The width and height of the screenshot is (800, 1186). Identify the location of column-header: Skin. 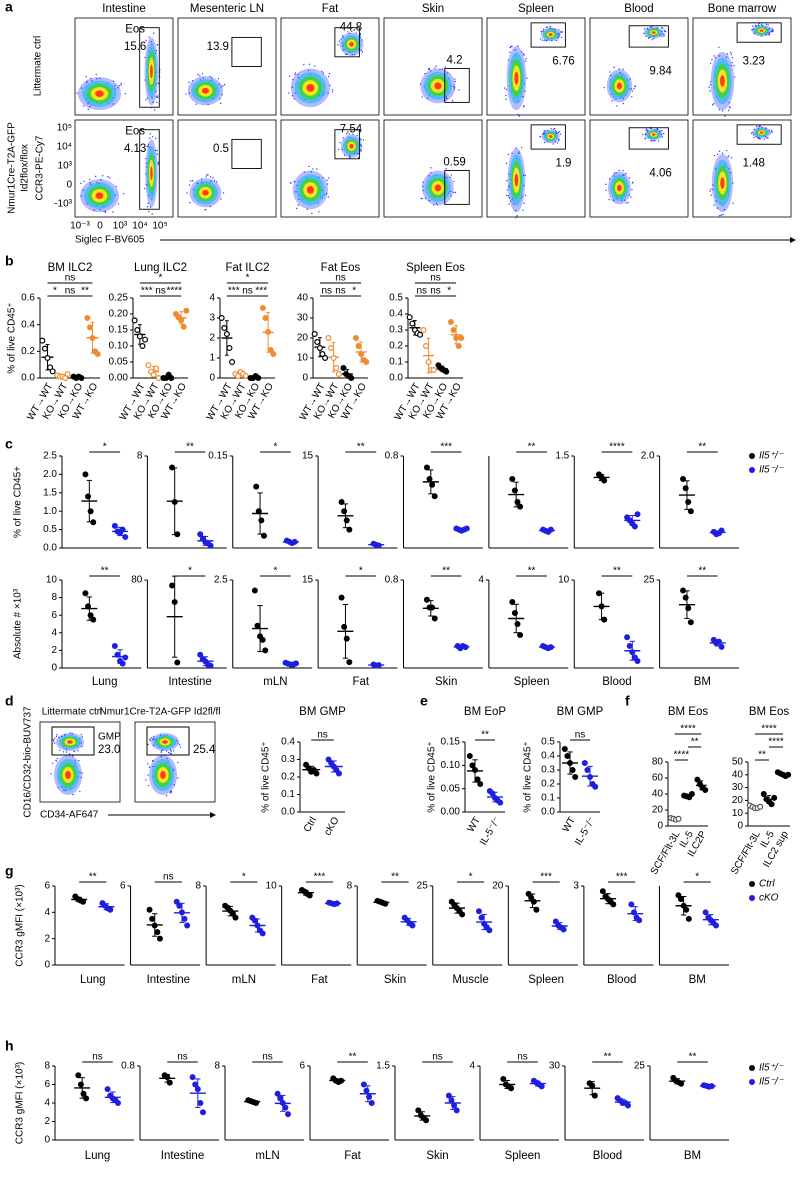
(433, 9).